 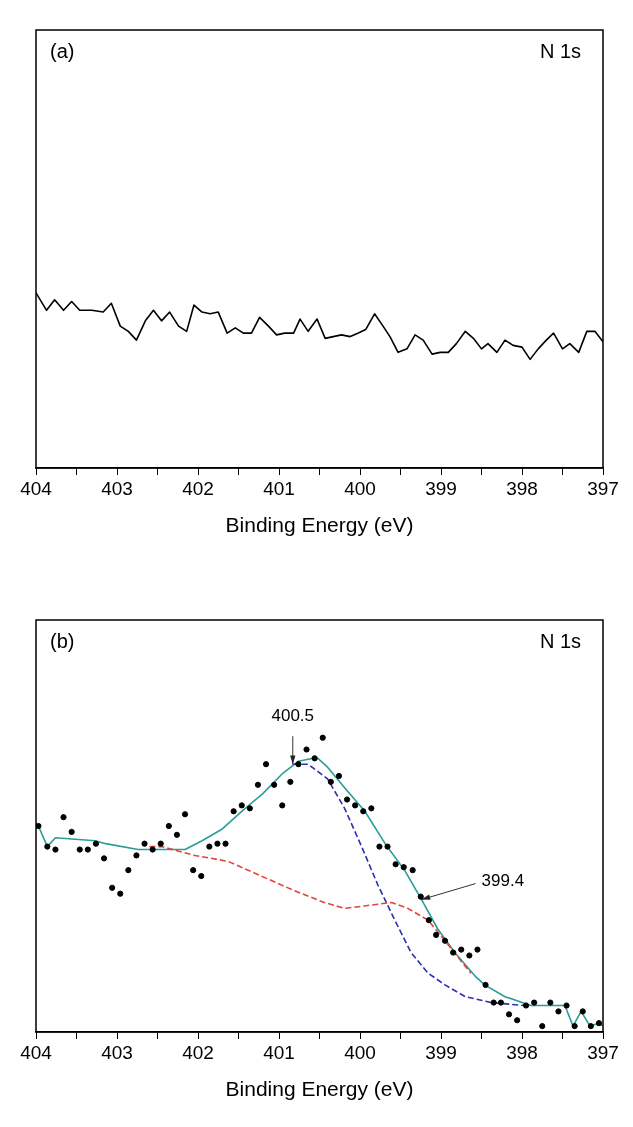 I want to click on text: (a), so click(x=62, y=50).